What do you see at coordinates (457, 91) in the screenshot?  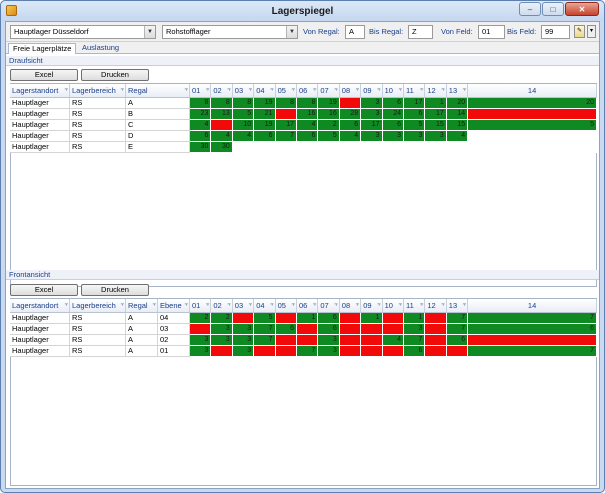 I see `column-header: 13 ⫧` at bounding box center [457, 91].